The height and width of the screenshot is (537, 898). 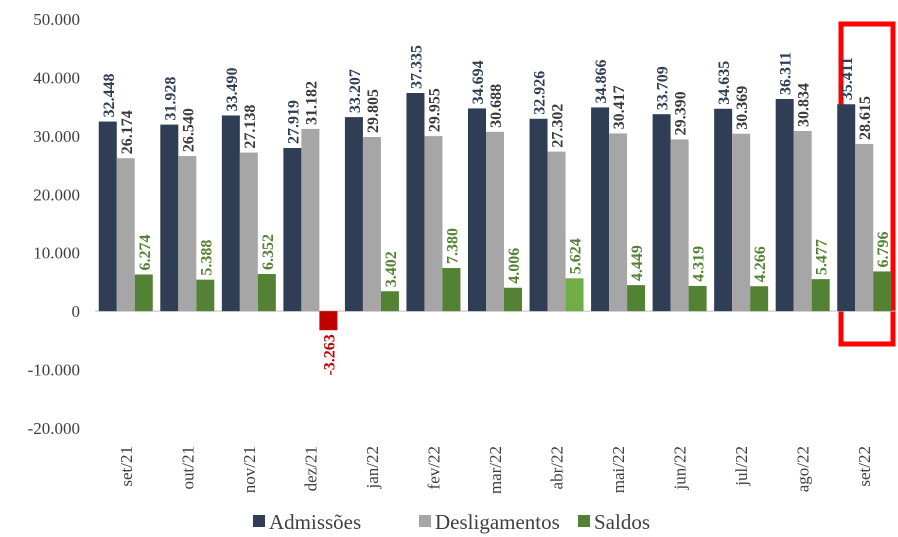 What do you see at coordinates (847, 78) in the screenshot?
I see `data-label: 35.411` at bounding box center [847, 78].